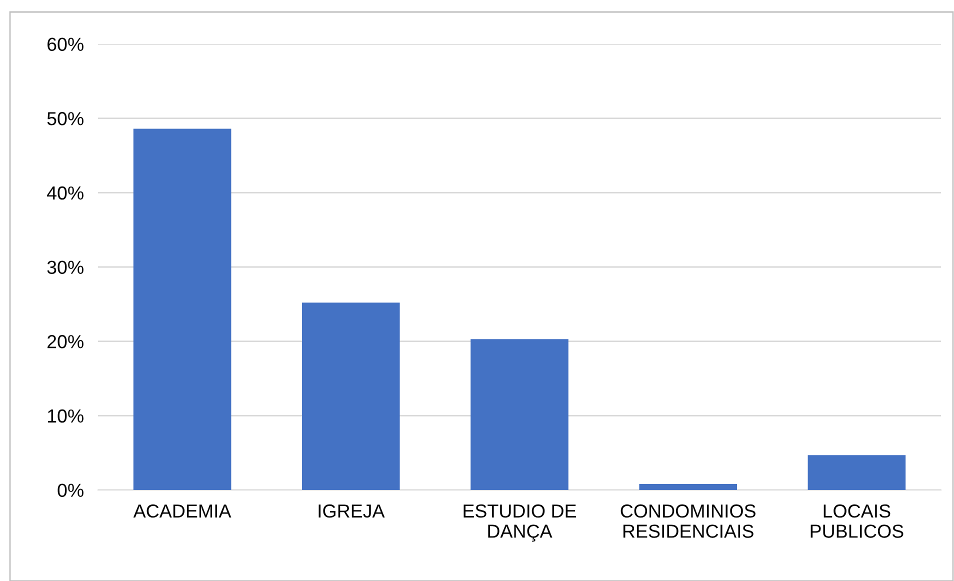 This screenshot has height=581, width=954. What do you see at coordinates (71, 490) in the screenshot?
I see `y-tick-label: 0%` at bounding box center [71, 490].